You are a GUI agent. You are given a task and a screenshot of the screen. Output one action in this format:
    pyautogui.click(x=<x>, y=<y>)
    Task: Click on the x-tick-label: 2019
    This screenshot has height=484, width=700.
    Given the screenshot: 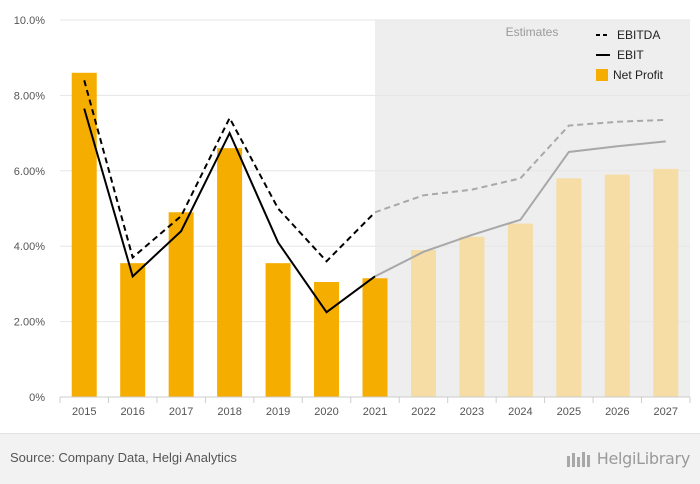 What is the action you would take?
    pyautogui.click(x=278, y=412)
    